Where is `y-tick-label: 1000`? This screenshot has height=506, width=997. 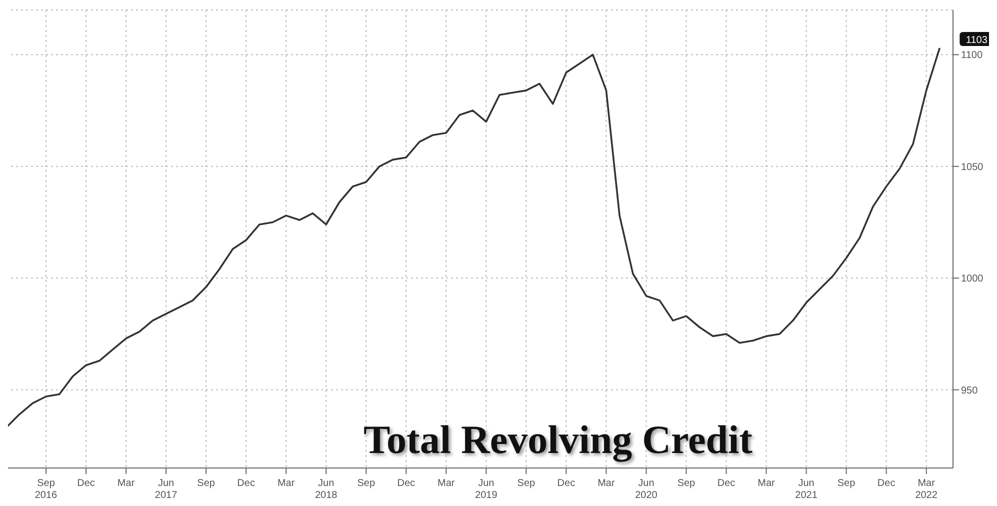 y-tick-label: 1000 is located at coordinates (972, 279).